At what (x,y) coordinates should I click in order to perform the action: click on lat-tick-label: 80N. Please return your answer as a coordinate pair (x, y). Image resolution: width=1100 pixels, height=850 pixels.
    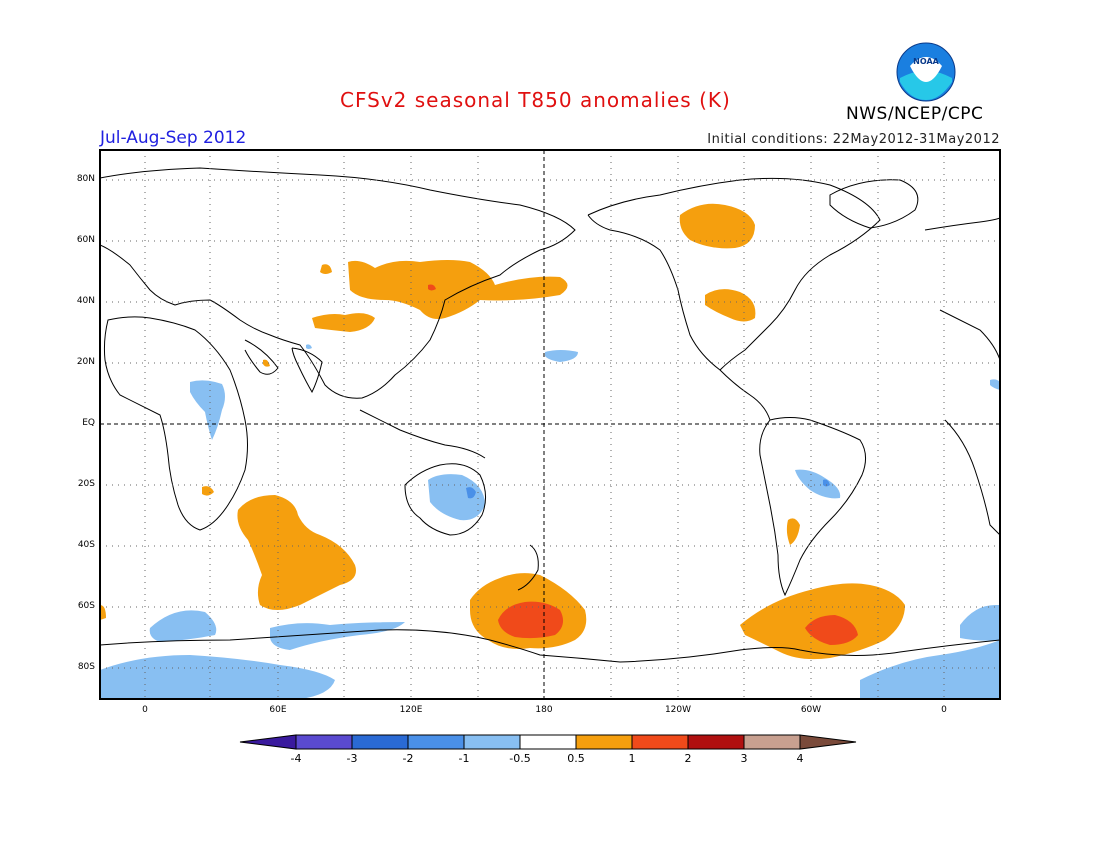
    Looking at the image, I should click on (85, 179).